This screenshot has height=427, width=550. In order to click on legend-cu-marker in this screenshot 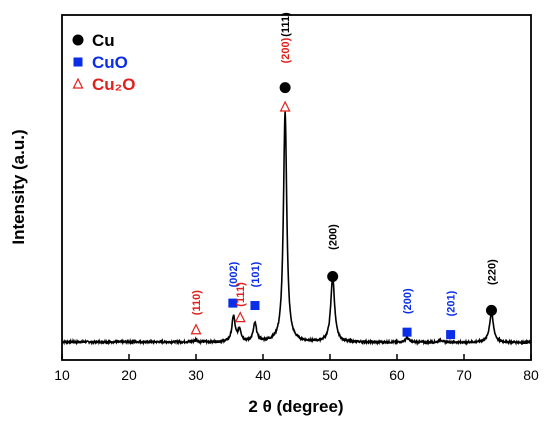, I will do `click(78, 40)`.